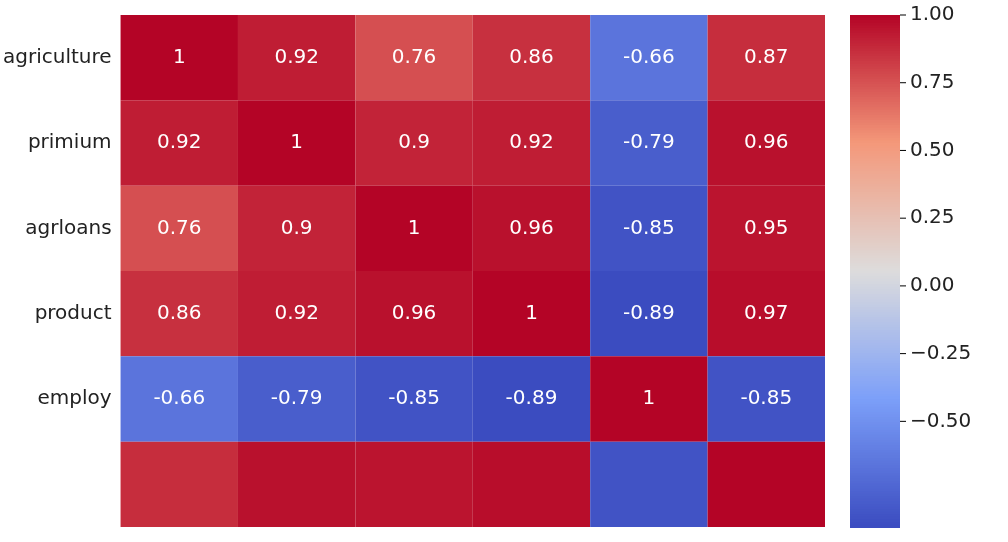 The width and height of the screenshot is (1008, 542). Describe the element at coordinates (932, 148) in the screenshot. I see `color-bar-label: 0.50` at that location.